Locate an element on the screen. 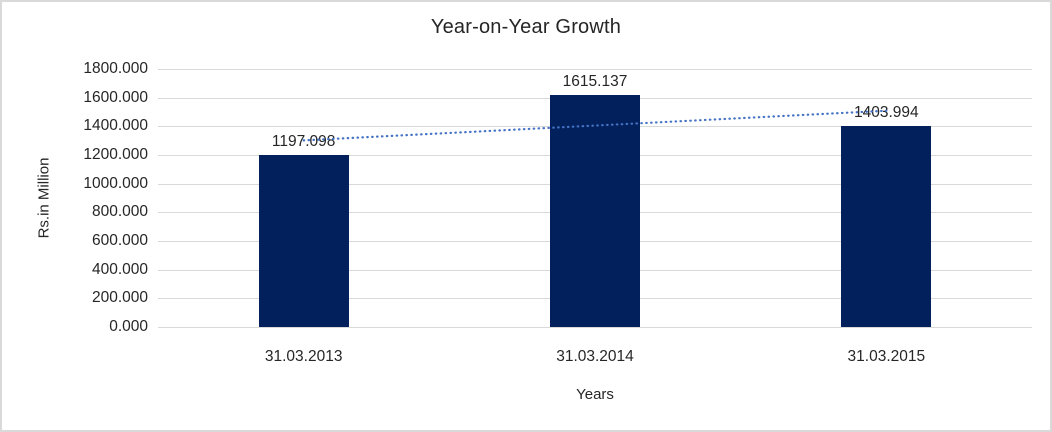 The image size is (1052, 432). x-tick-label: 31.03.2013 is located at coordinates (303, 356).